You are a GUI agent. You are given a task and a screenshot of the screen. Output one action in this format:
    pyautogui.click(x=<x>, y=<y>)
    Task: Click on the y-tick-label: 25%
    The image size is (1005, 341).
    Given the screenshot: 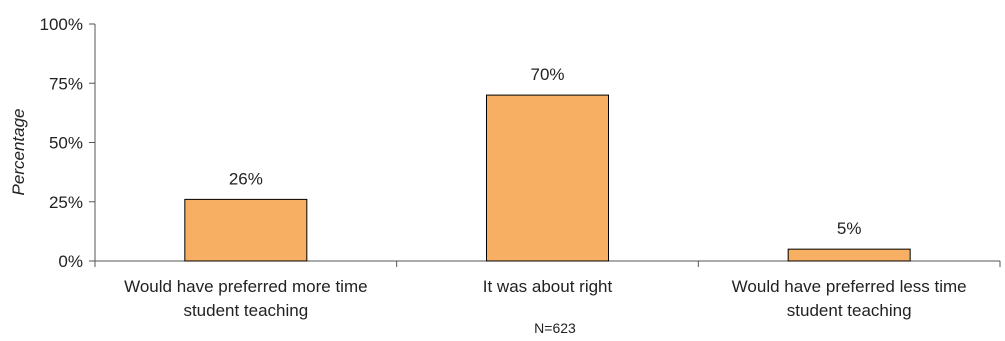 What is the action you would take?
    pyautogui.click(x=66, y=202)
    